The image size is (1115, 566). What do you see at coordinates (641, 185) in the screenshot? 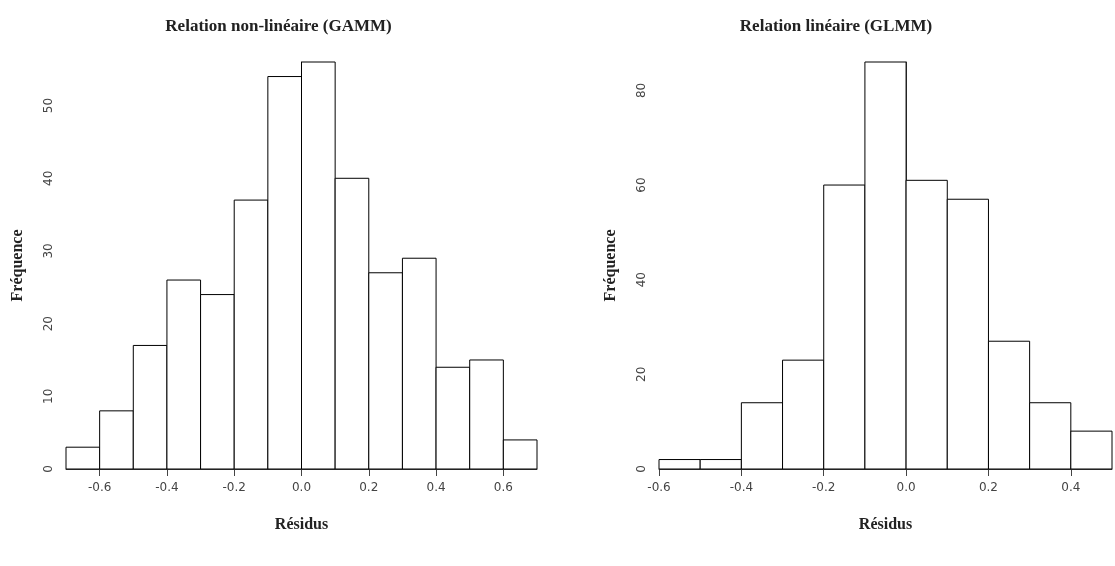
I see `y-tick-label: 60` at bounding box center [641, 185].